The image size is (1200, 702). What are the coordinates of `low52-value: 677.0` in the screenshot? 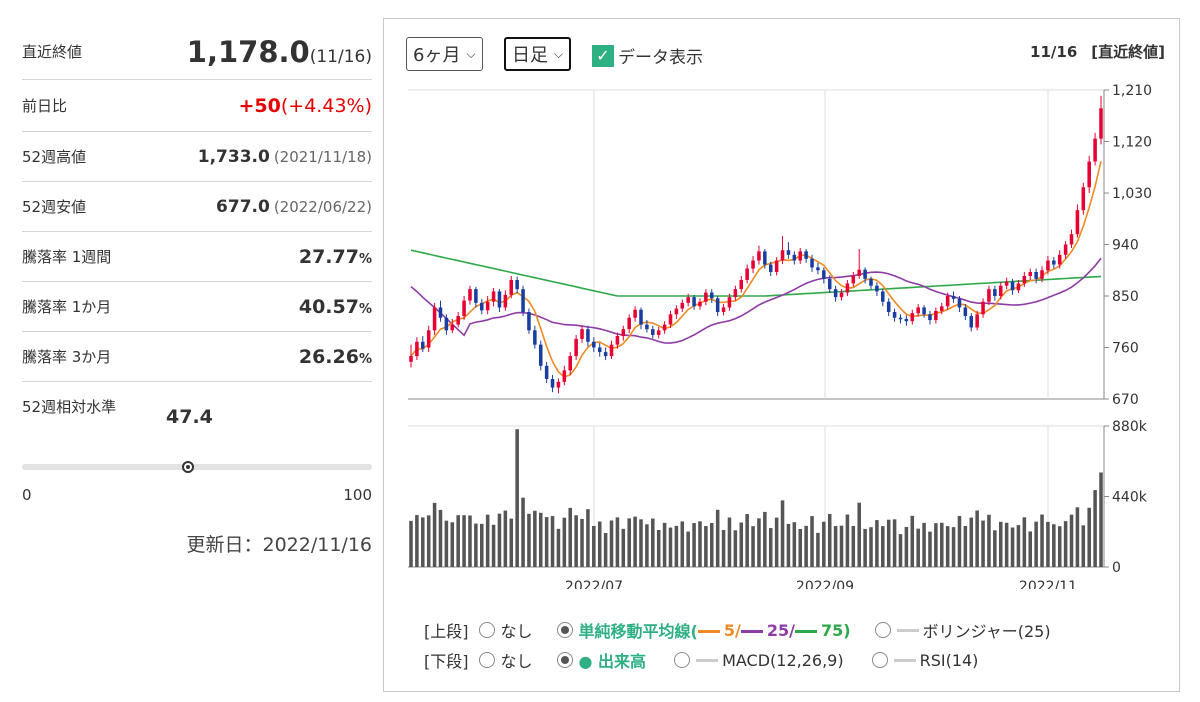 It's located at (243, 206).